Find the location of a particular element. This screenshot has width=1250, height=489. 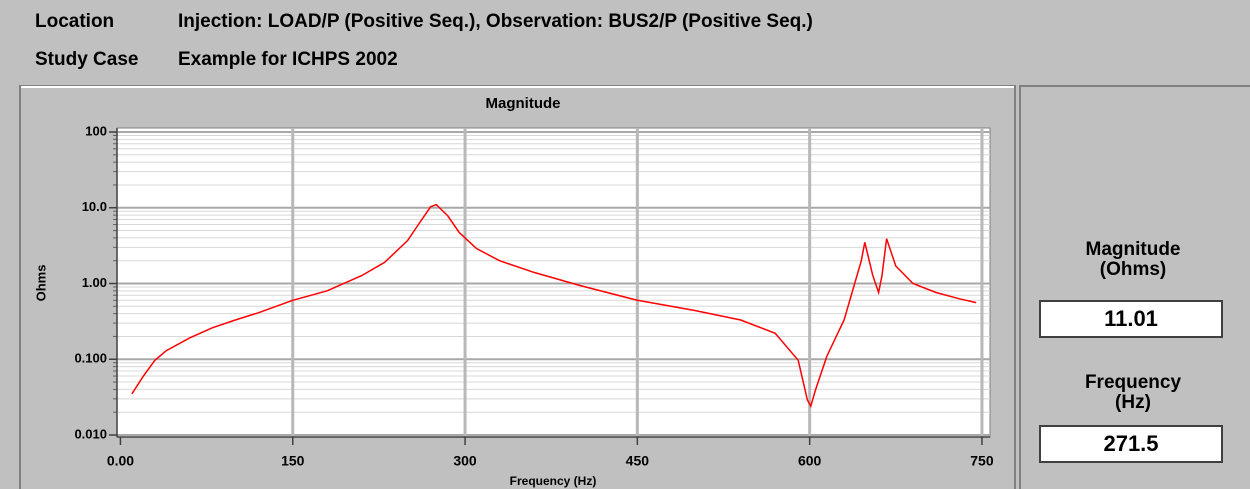

x-tick-label: 750 is located at coordinates (982, 461).